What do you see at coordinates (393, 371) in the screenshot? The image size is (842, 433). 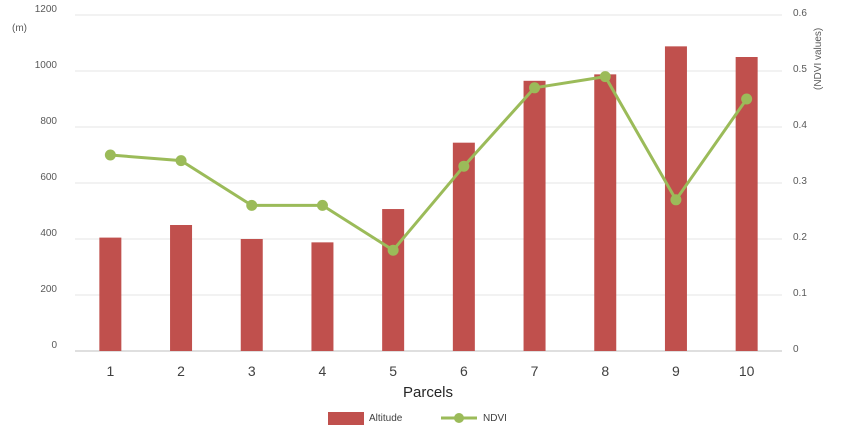 I see `x-tick-label: 5` at bounding box center [393, 371].